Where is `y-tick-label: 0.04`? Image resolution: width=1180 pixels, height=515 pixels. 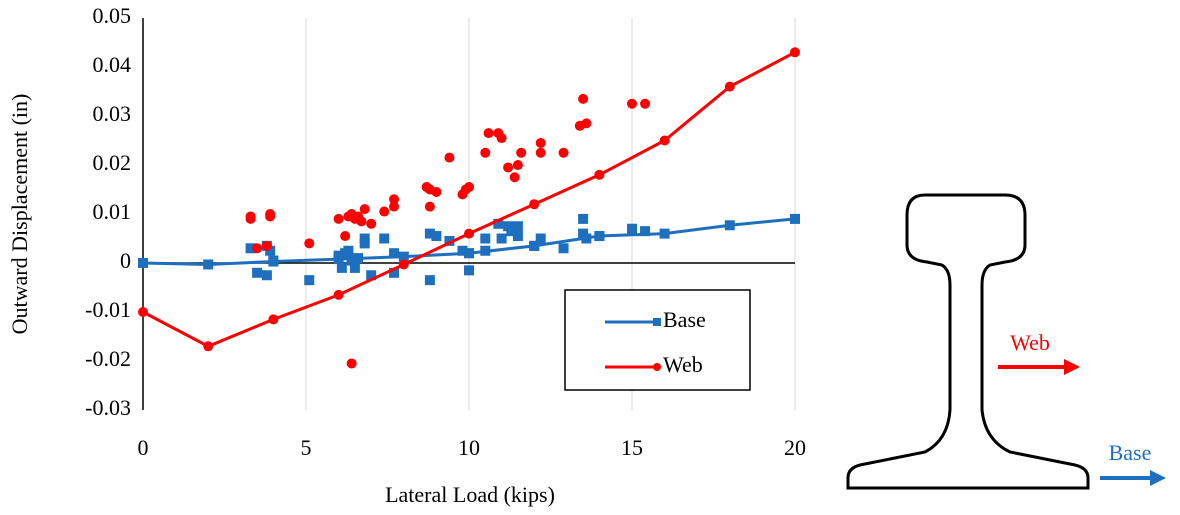 y-tick-label: 0.04 is located at coordinates (112, 64).